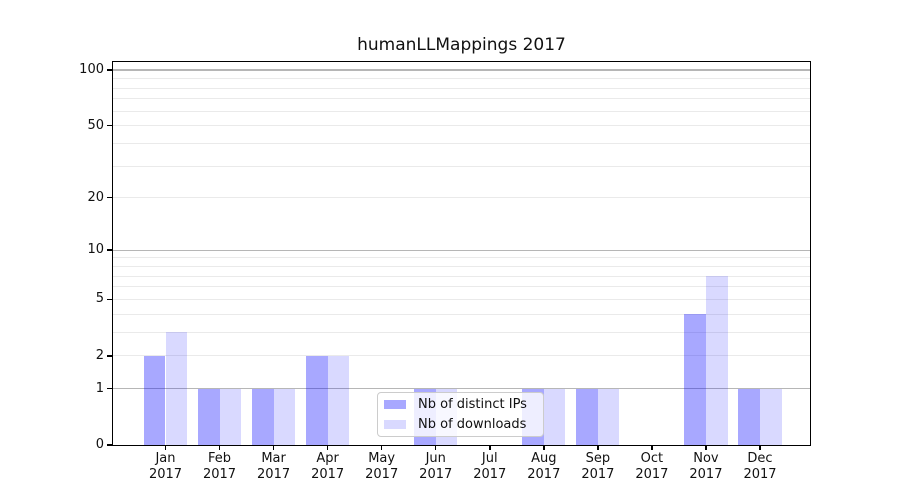 This screenshot has height=500, width=900. I want to click on x-tick-label: Jul 2017, so click(490, 466).